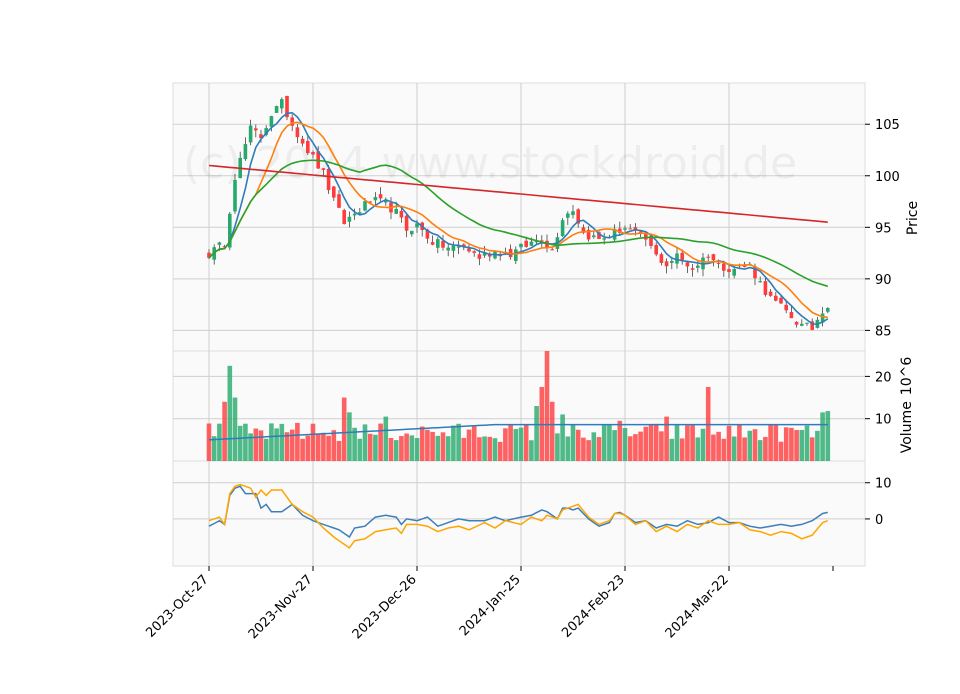 The image size is (960, 694). What do you see at coordinates (907, 427) in the screenshot?
I see `volume-axis-label: Volume` at bounding box center [907, 427].